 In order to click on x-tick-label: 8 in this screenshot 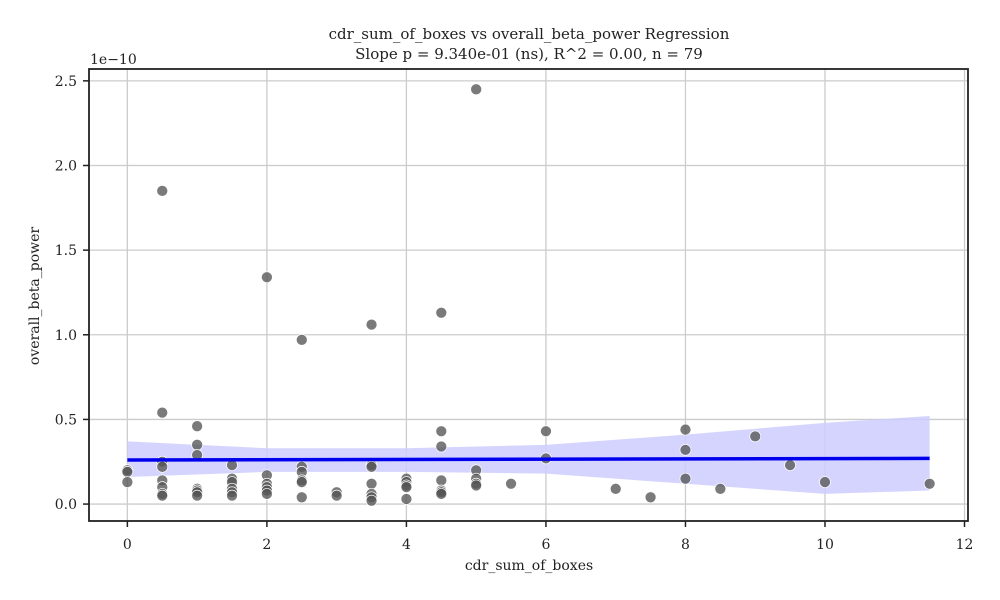, I will do `click(685, 545)`.